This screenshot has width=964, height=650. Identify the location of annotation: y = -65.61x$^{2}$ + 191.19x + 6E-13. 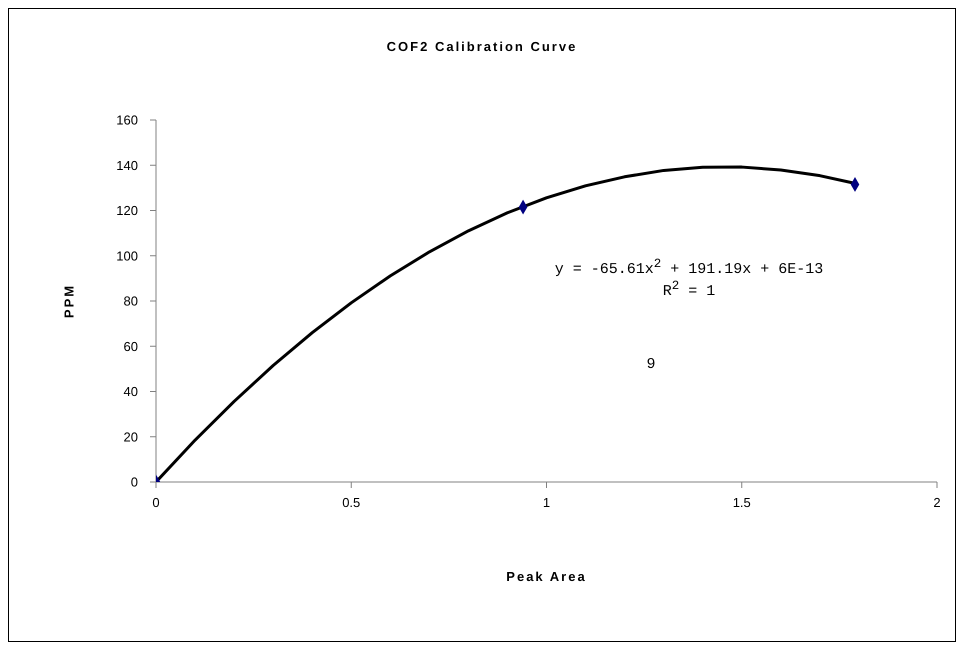
(689, 267).